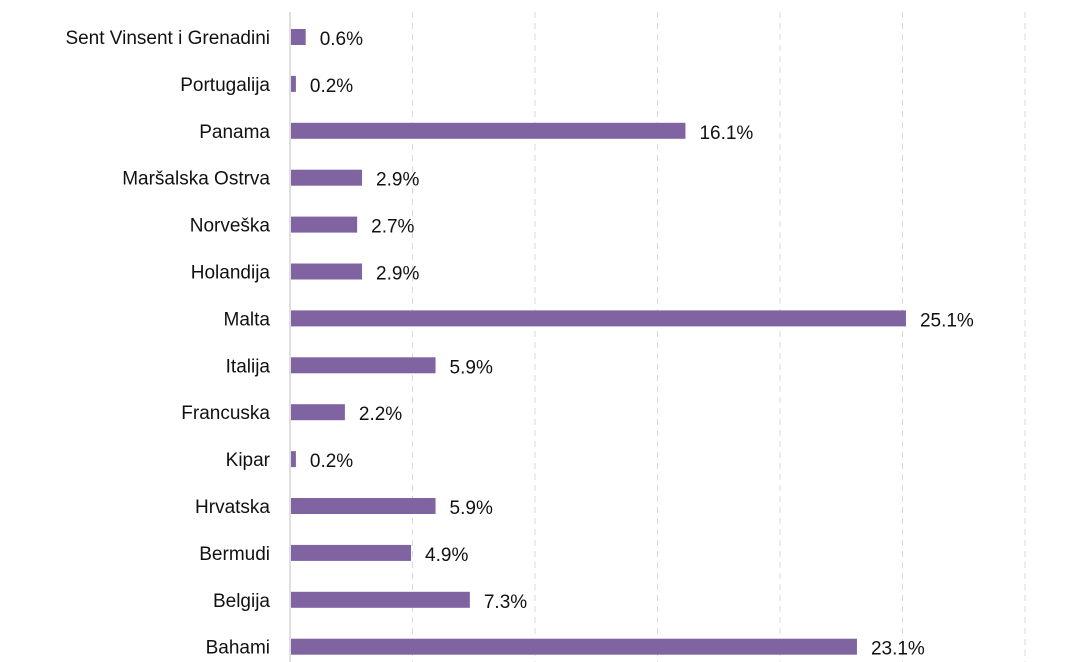  What do you see at coordinates (341, 39) in the screenshot?
I see `data-label: 0.6%` at bounding box center [341, 39].